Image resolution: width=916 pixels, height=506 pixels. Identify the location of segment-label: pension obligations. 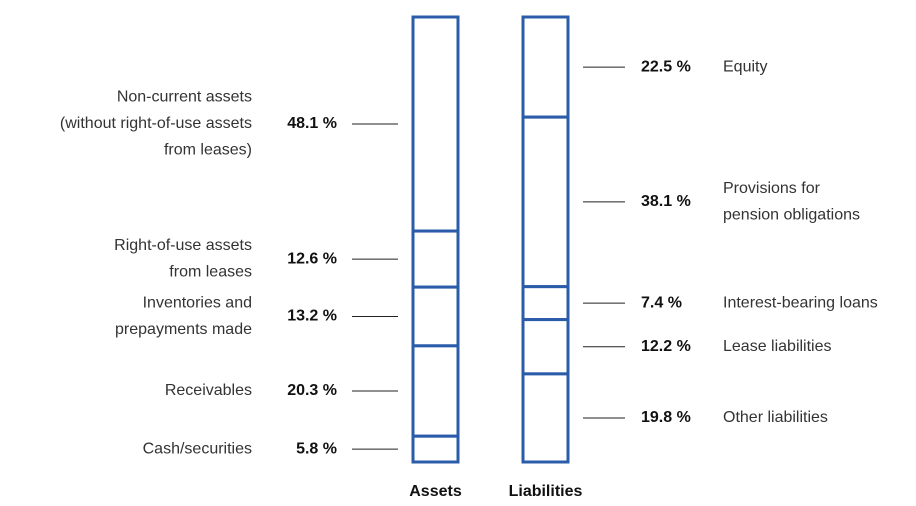
(791, 214).